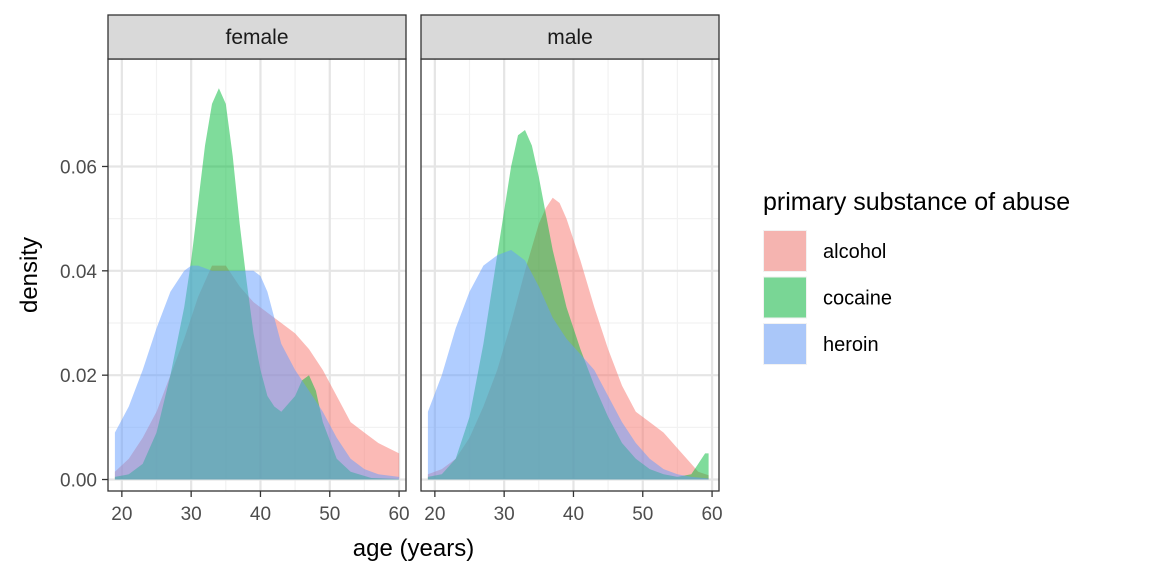 Image resolution: width=1152 pixels, height=576 pixels. I want to click on legend-label-alcohol: alcohol, so click(854, 252).